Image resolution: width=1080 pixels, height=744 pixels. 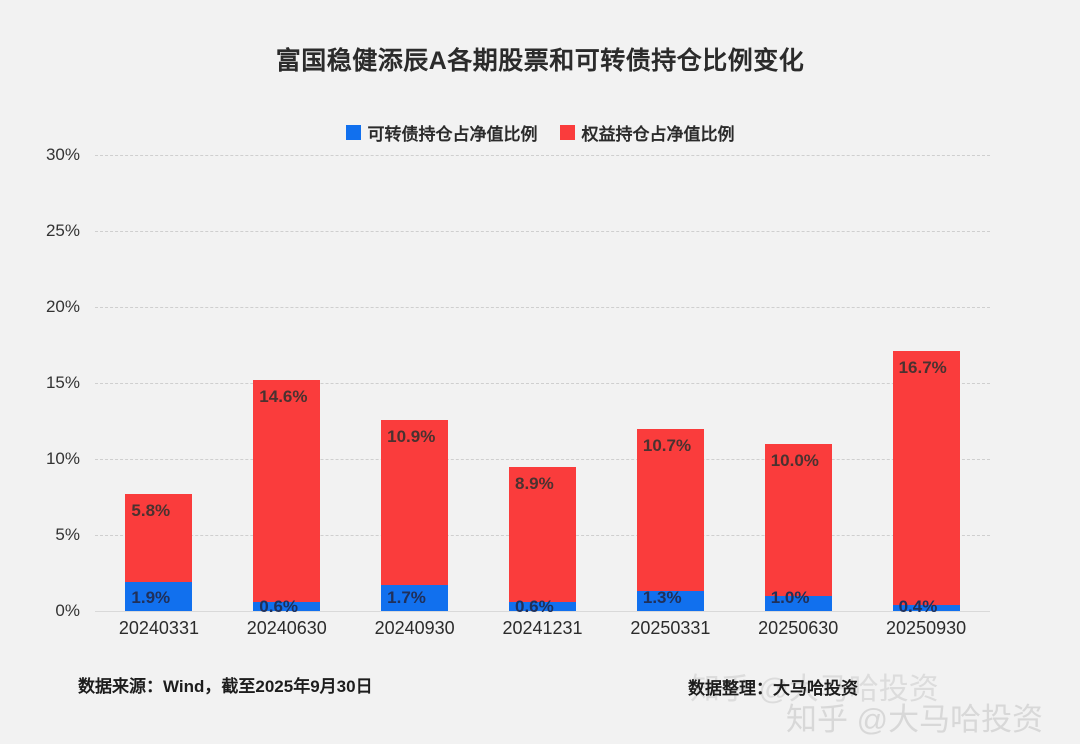 What do you see at coordinates (62, 230) in the screenshot?
I see `y-axis-tick-25: 25%` at bounding box center [62, 230].